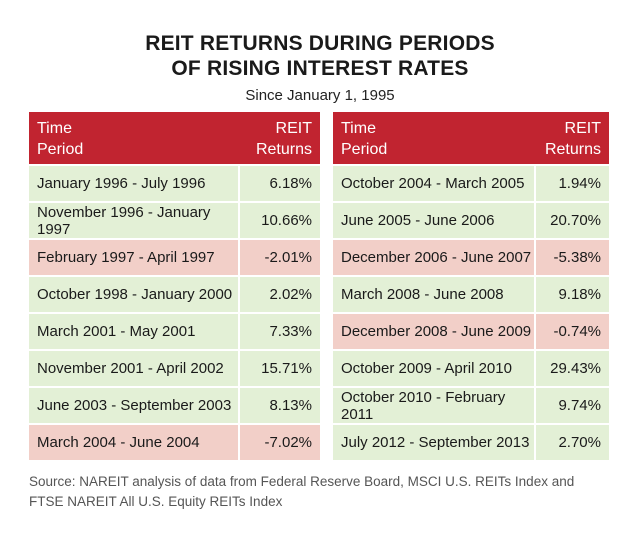  What do you see at coordinates (433, 220) in the screenshot?
I see `period-cell: June 2005 - June 2006` at bounding box center [433, 220].